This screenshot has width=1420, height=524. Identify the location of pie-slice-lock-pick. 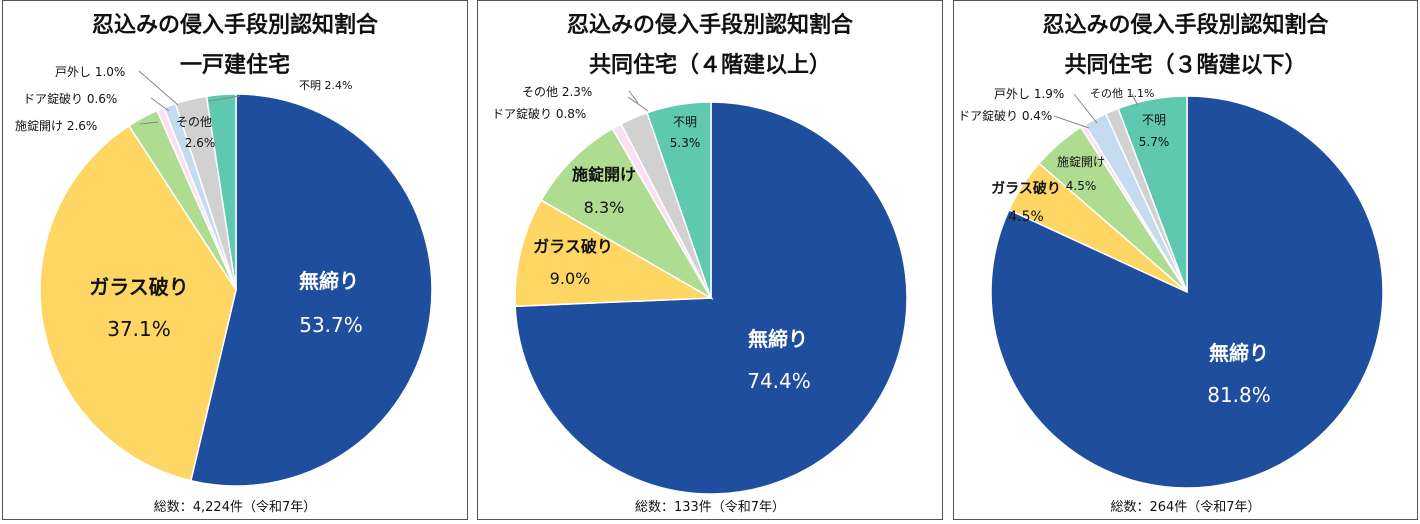
(627, 214).